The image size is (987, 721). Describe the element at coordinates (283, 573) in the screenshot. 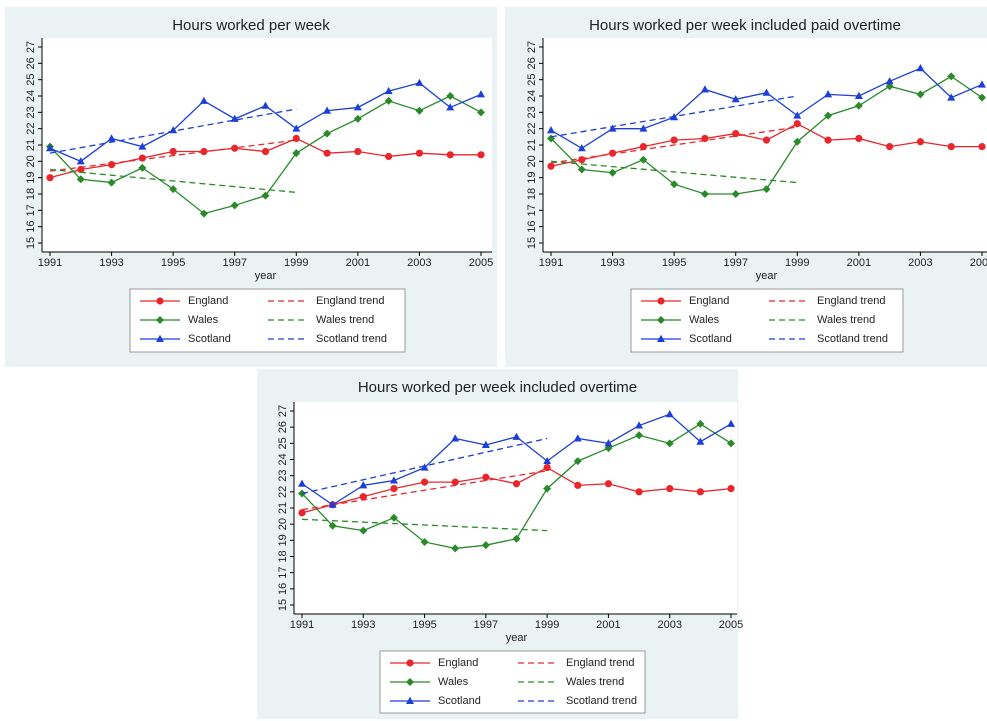

I see `y-tick-label: 17` at that location.